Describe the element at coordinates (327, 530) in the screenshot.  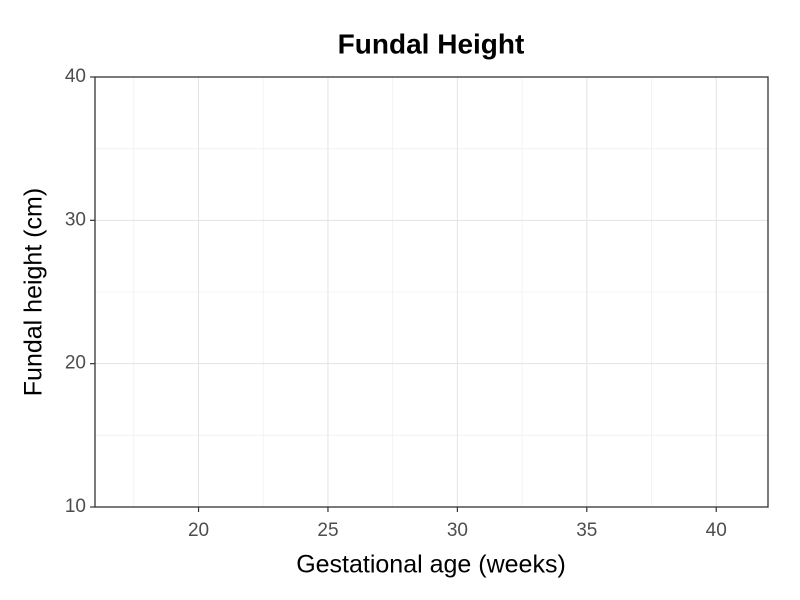
I see `x-tick-label: 25` at that location.